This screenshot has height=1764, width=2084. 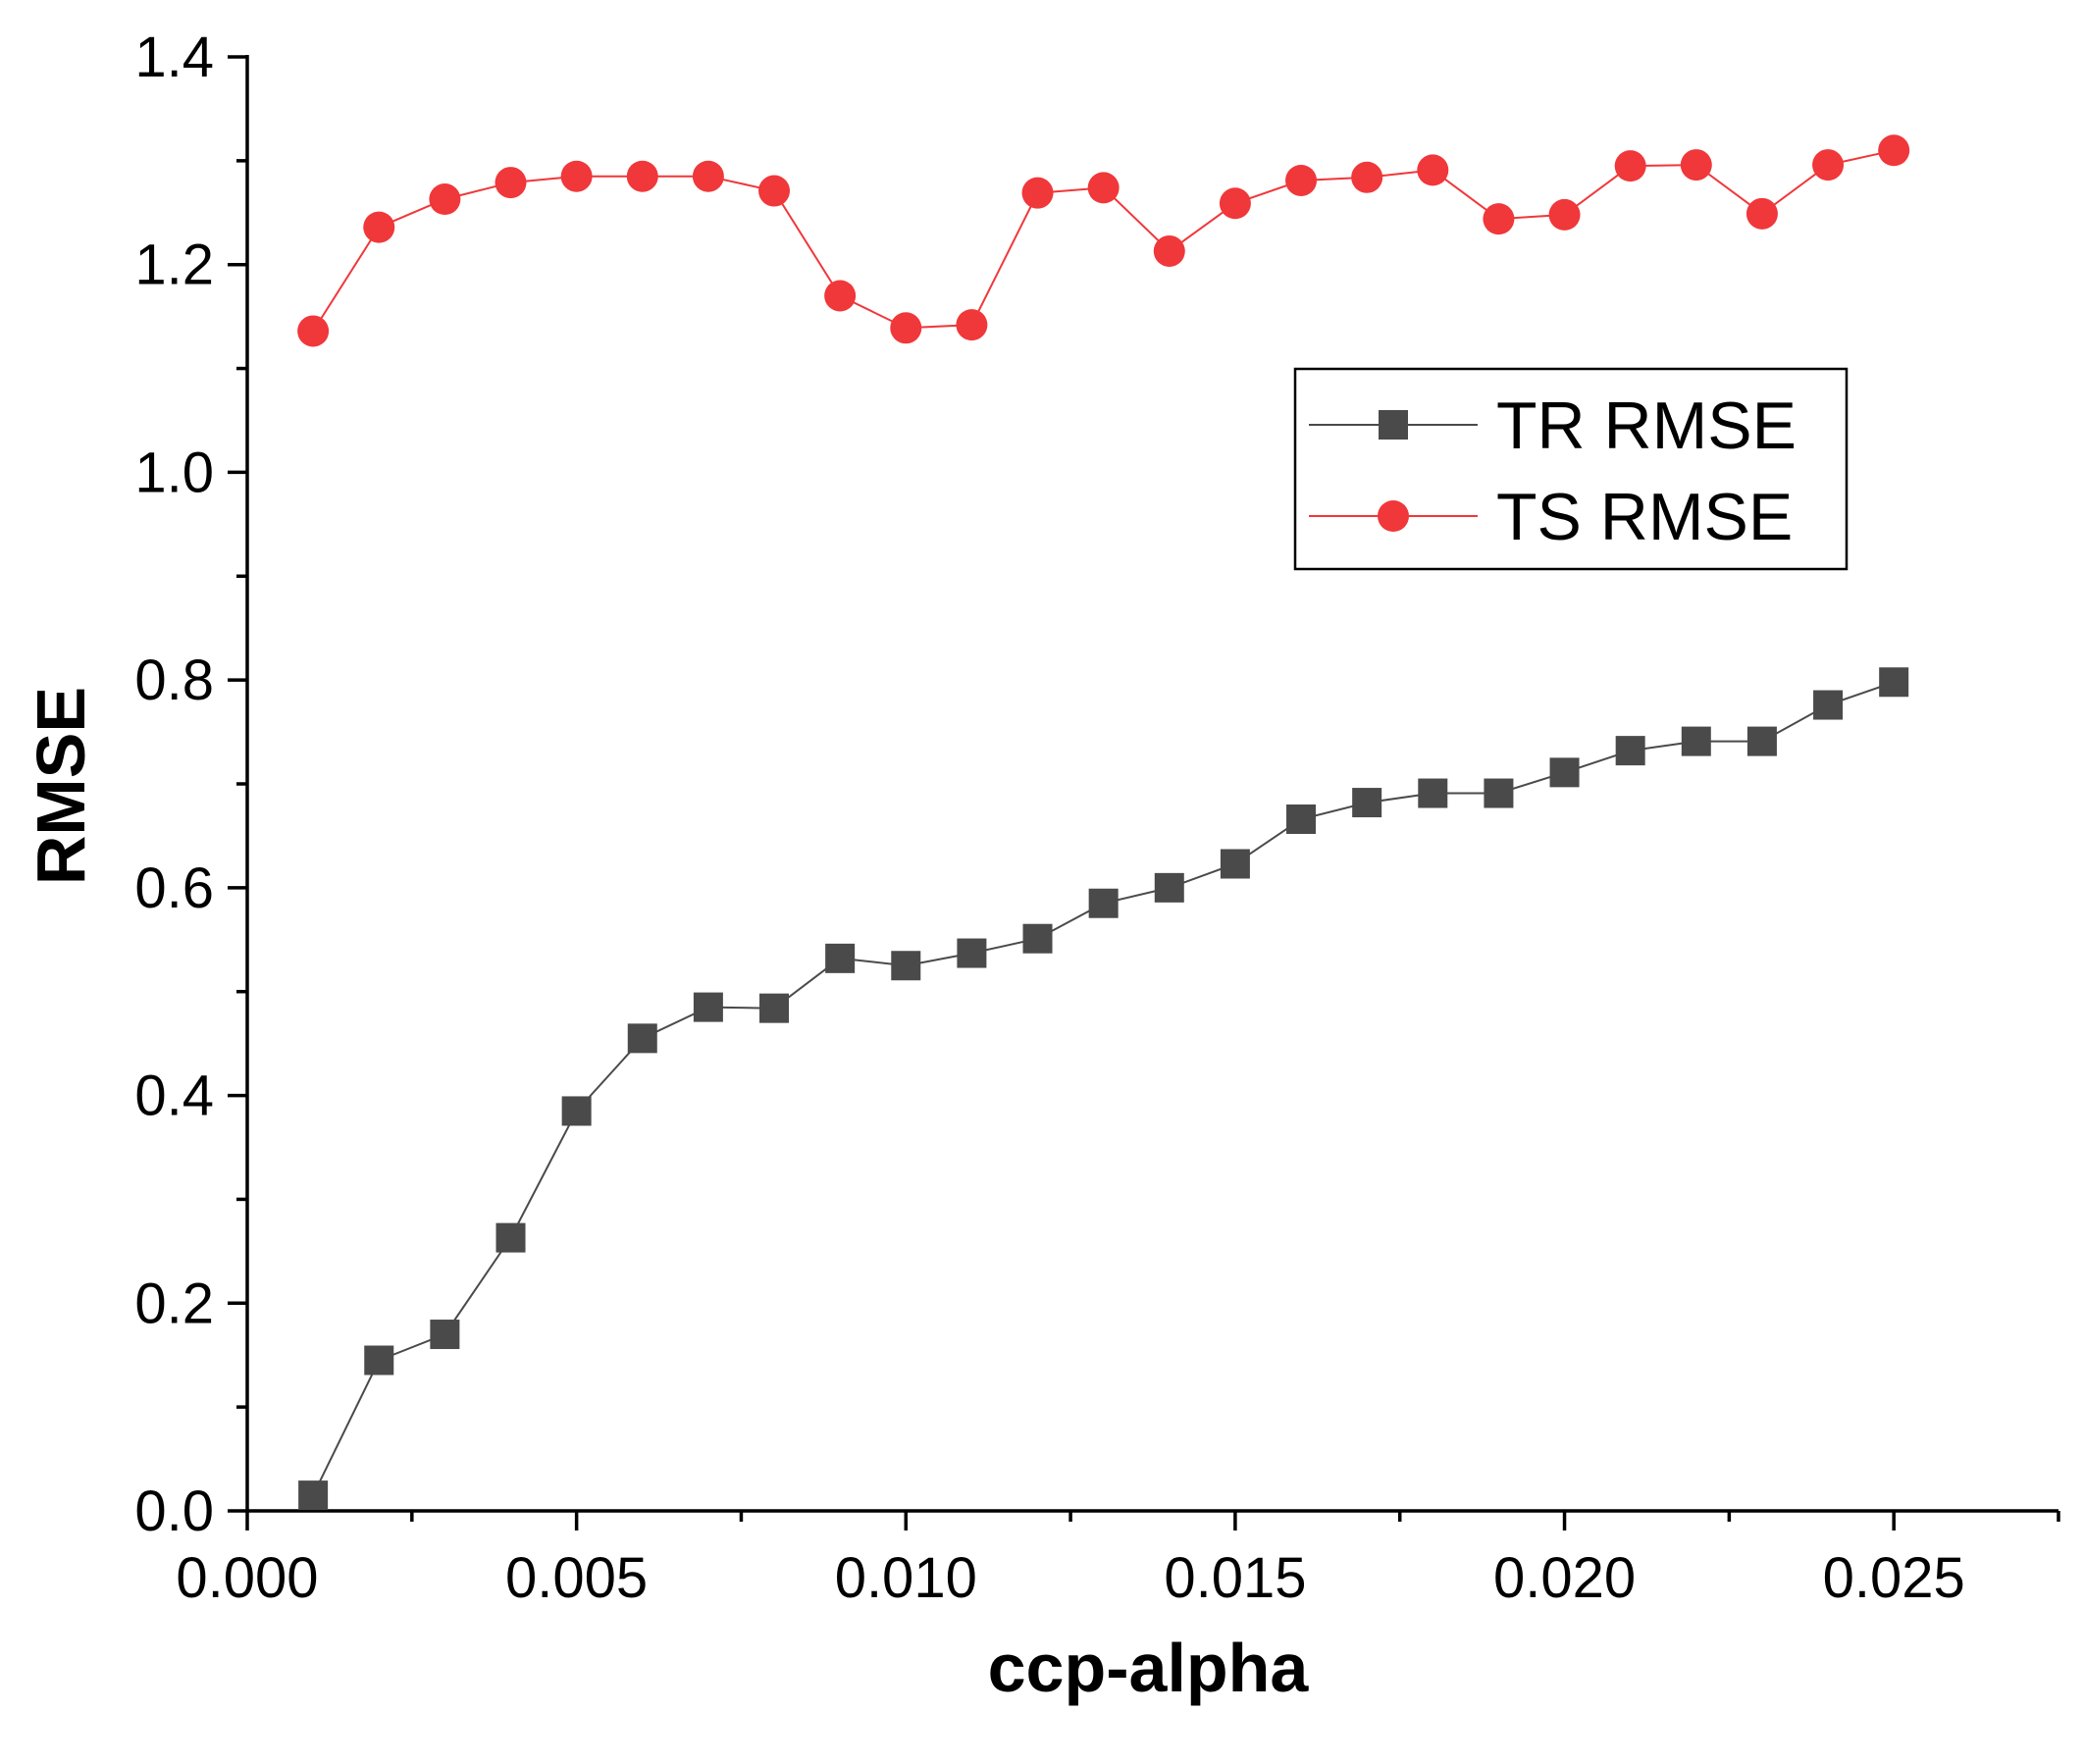 What do you see at coordinates (174, 1096) in the screenshot?
I see `y-tick-label: 0.4` at bounding box center [174, 1096].